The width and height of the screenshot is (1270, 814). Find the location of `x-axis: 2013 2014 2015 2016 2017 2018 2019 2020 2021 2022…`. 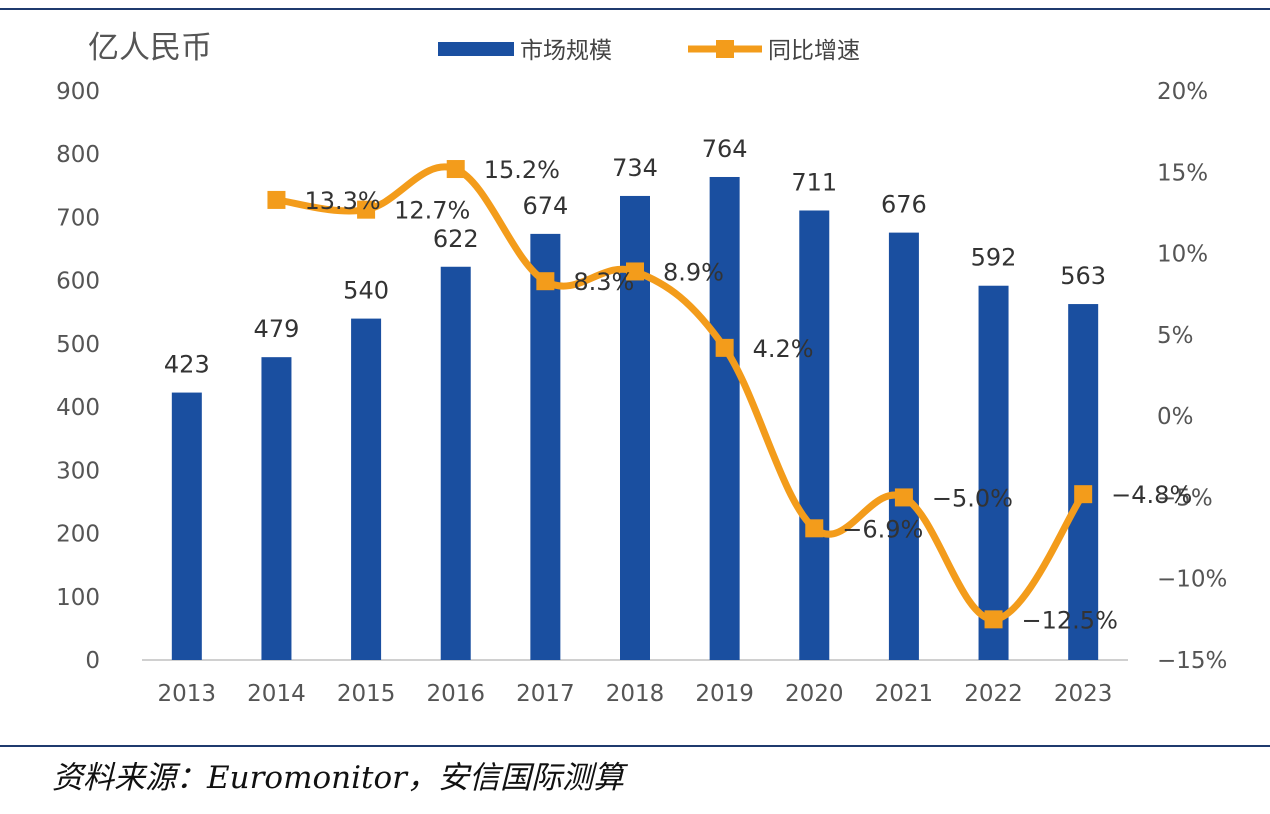

x-axis: 2013 2014 2015 2016 2017 2018 2019 2020 2021 2022… is located at coordinates (635, 694).